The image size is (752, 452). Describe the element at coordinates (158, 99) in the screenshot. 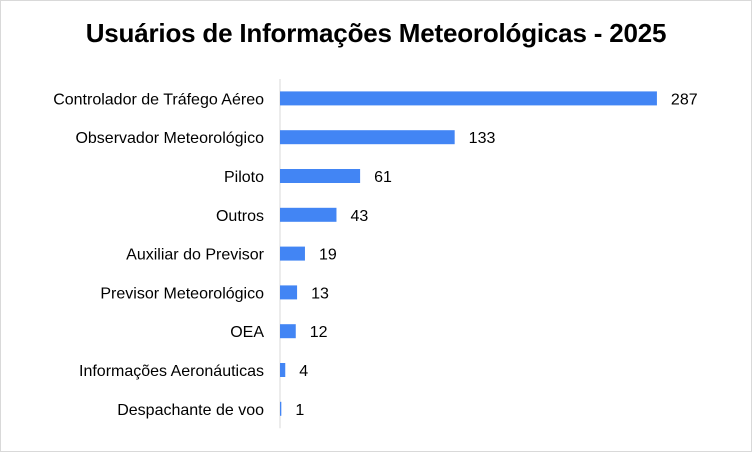

I see `category-label: Controlador de Tráfego Aéreo` at that location.